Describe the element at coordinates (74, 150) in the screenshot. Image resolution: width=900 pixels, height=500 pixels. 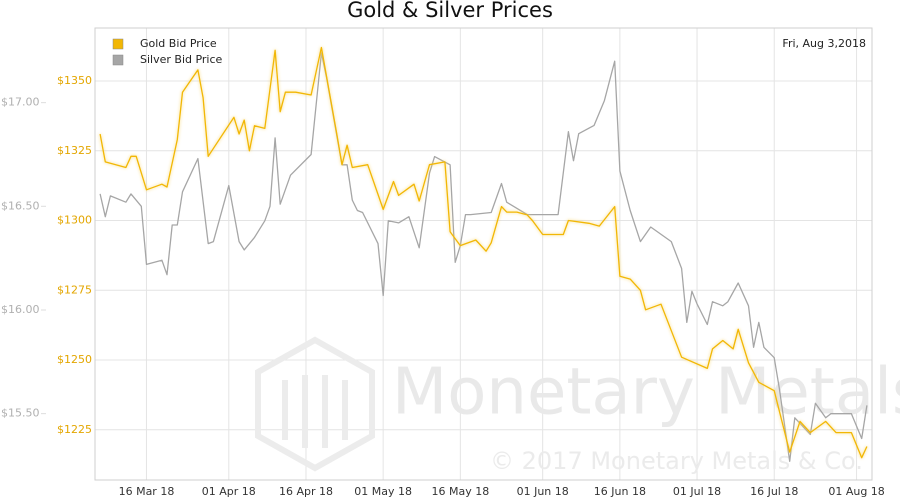
I see `y-tick-label: $1325` at that location.